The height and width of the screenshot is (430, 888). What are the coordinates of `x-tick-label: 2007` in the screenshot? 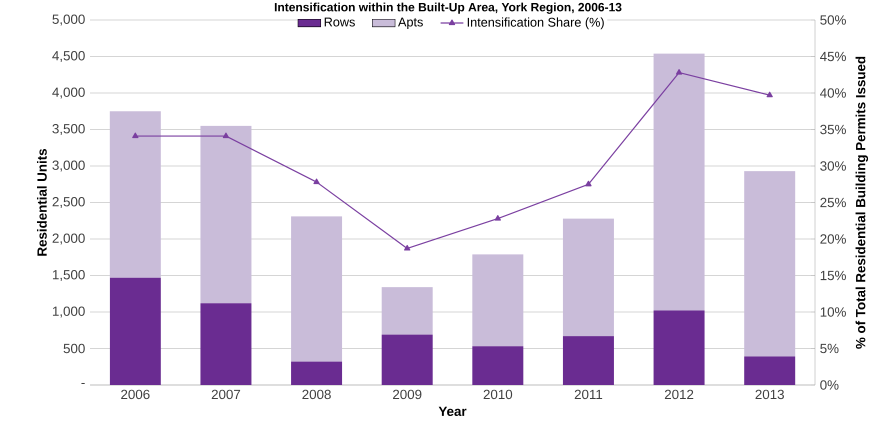 It's located at (226, 395).